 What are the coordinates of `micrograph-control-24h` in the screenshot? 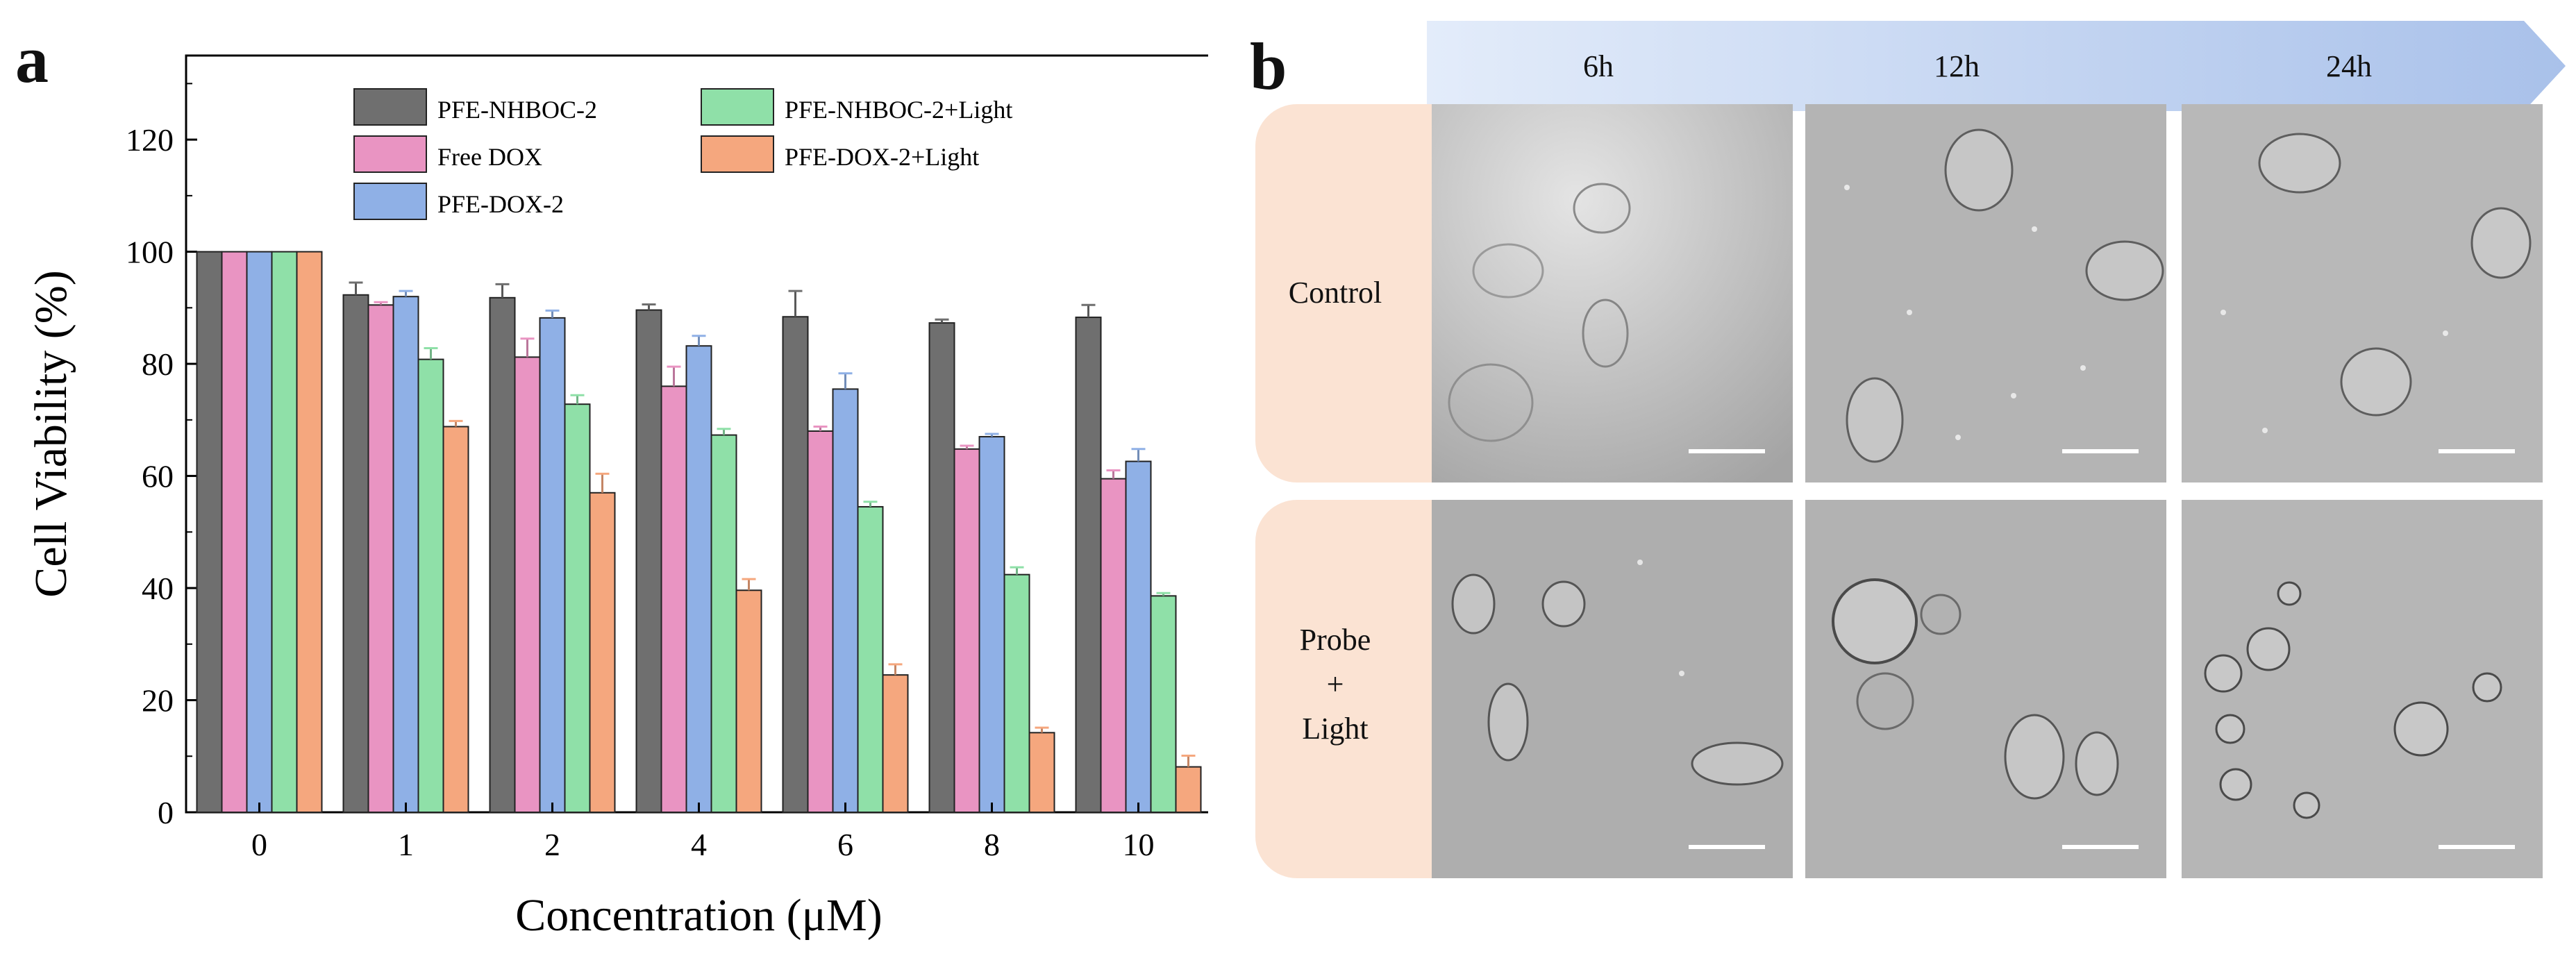 It's located at (2362, 293).